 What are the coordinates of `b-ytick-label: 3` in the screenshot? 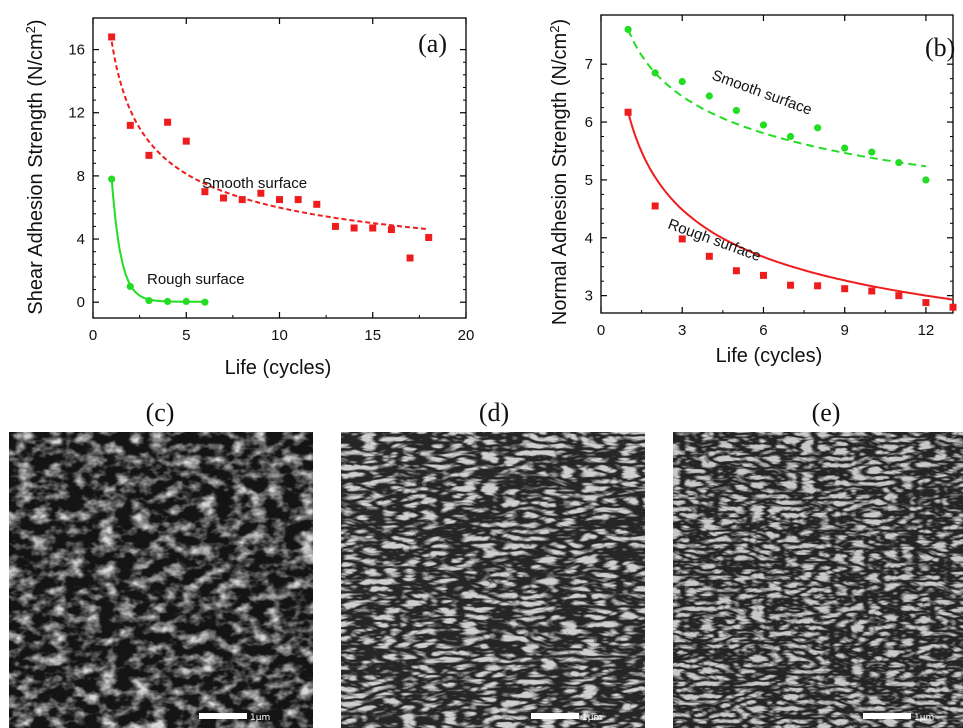 It's located at (589, 296).